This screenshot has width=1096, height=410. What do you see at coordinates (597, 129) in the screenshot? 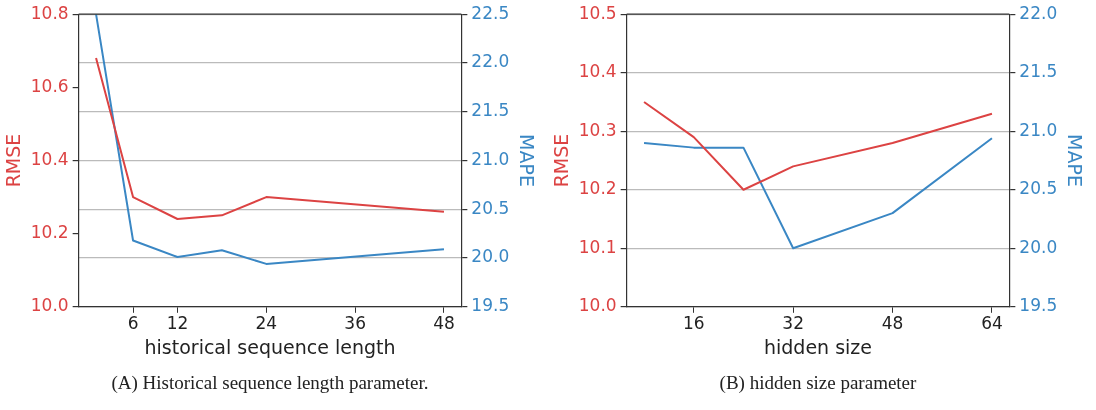
I see `y-tick-label: 10.3` at bounding box center [597, 129].